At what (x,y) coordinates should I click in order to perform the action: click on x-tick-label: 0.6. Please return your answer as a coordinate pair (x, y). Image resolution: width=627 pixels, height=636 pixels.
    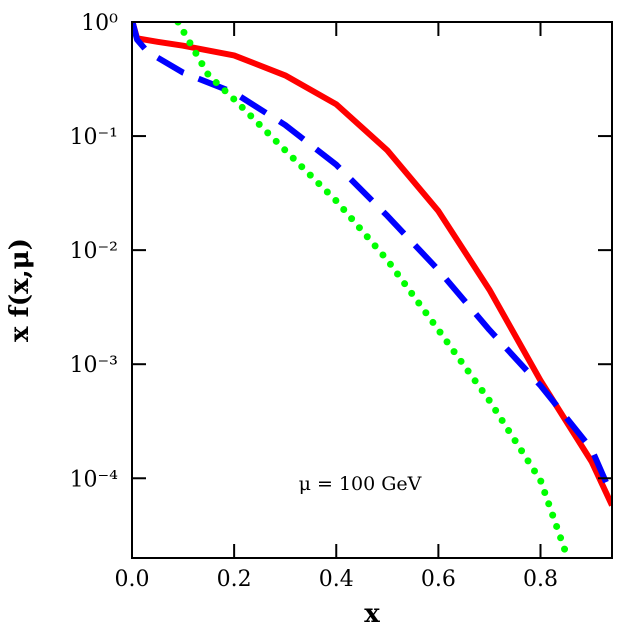
    Looking at the image, I should click on (438, 579).